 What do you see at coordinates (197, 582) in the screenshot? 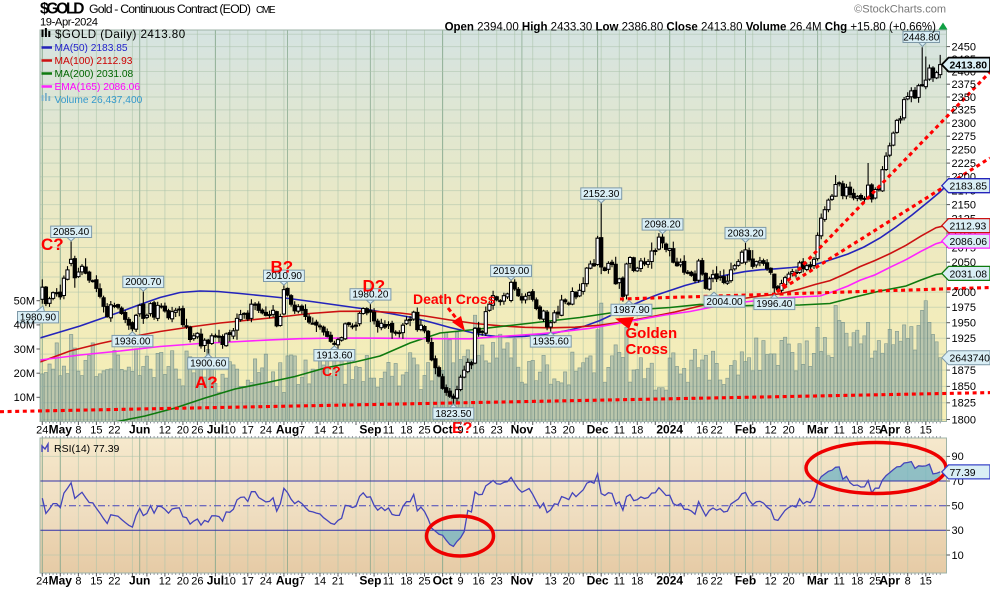
I see `svg-text: 26` at bounding box center [197, 582].